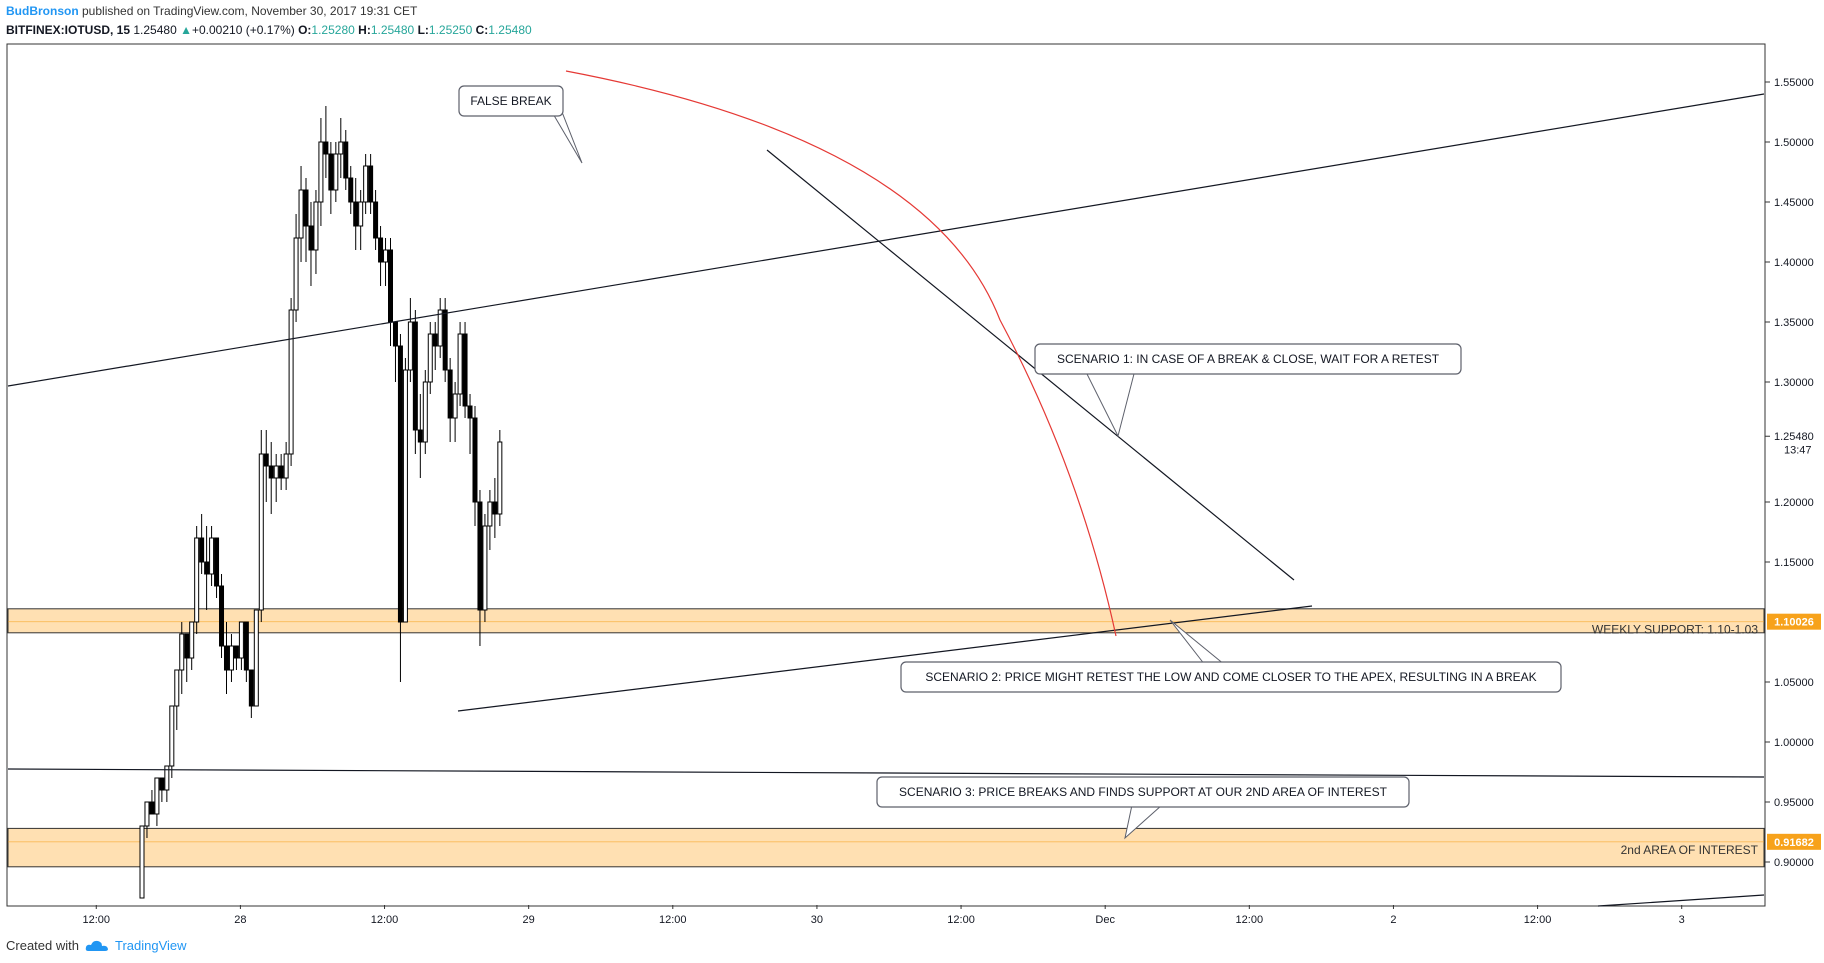 This screenshot has width=1824, height=963. What do you see at coordinates (885, 658) in the screenshot?
I see `ascending-trendline-lower` at bounding box center [885, 658].